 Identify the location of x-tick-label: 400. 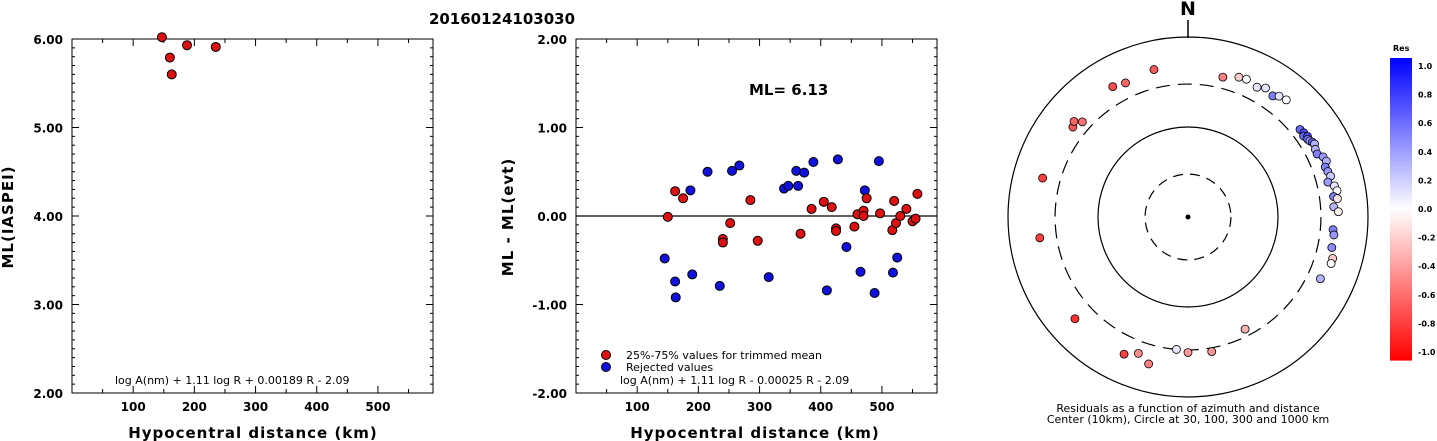
(316, 407).